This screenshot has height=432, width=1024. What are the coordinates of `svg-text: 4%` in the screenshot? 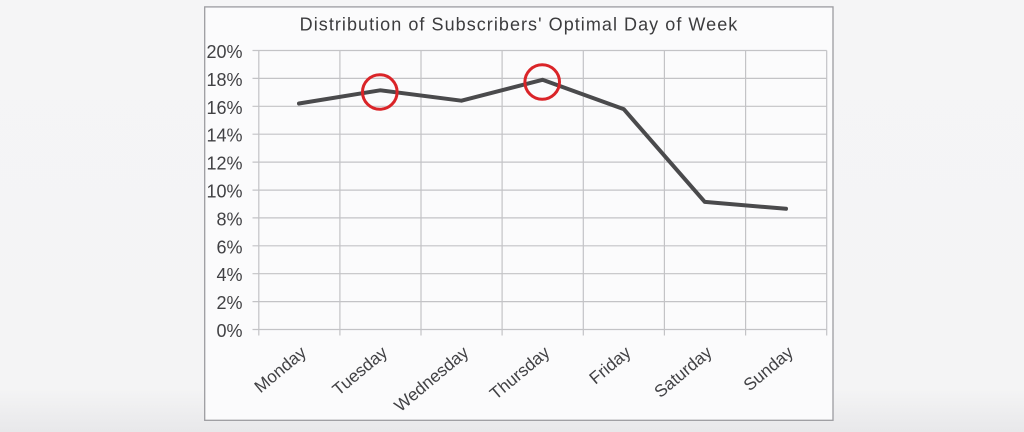 It's located at (229, 275).